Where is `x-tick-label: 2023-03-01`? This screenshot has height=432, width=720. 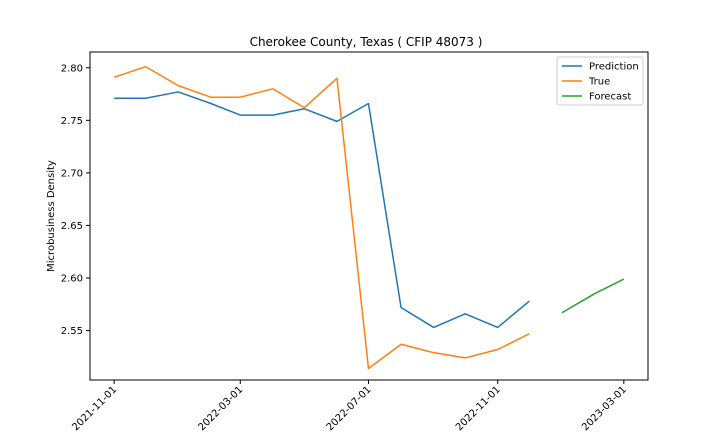 x-tick-label: 2023-03-01 is located at coordinates (604, 408).